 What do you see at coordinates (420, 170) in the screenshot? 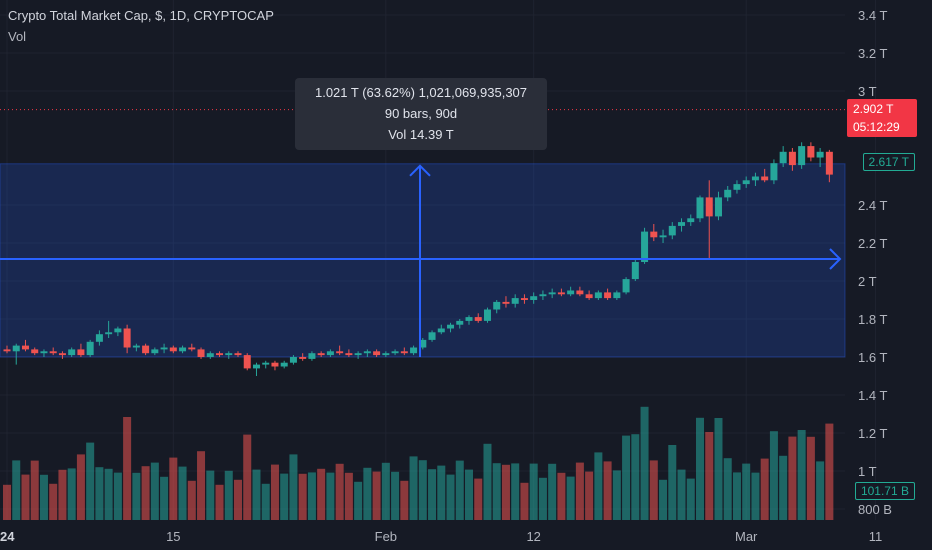
I see `measure-vertical-arrowhead` at bounding box center [420, 170].